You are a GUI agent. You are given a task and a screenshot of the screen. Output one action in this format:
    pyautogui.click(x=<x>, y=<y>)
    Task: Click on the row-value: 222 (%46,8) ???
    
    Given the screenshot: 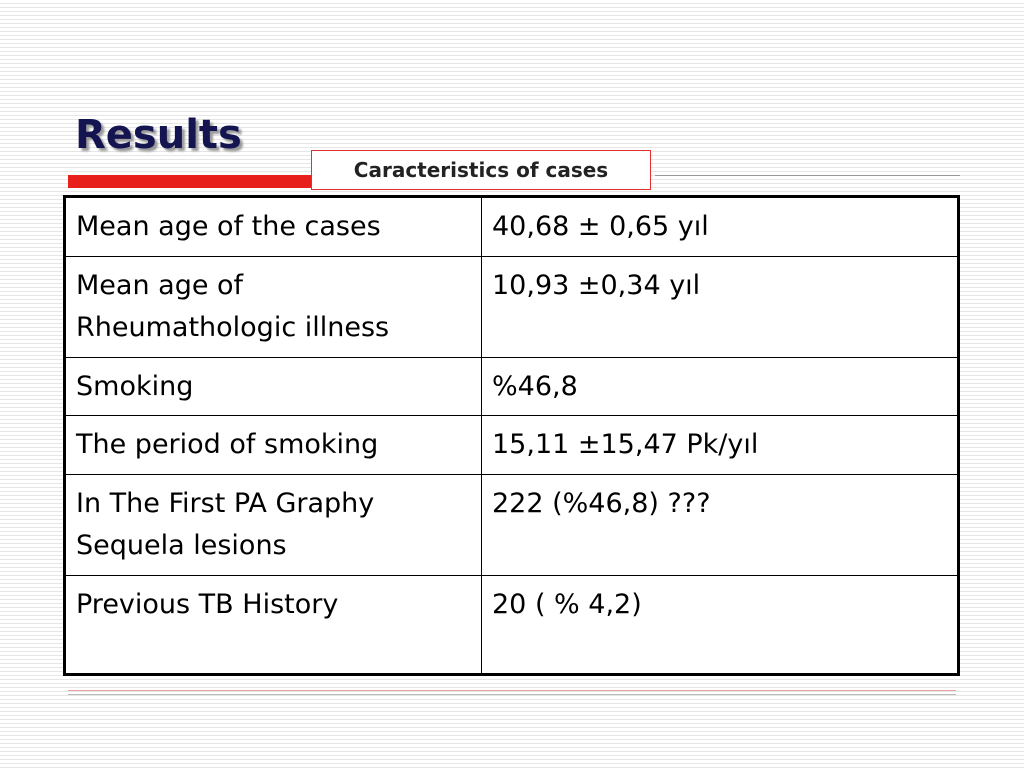 What is the action you would take?
    pyautogui.click(x=720, y=525)
    